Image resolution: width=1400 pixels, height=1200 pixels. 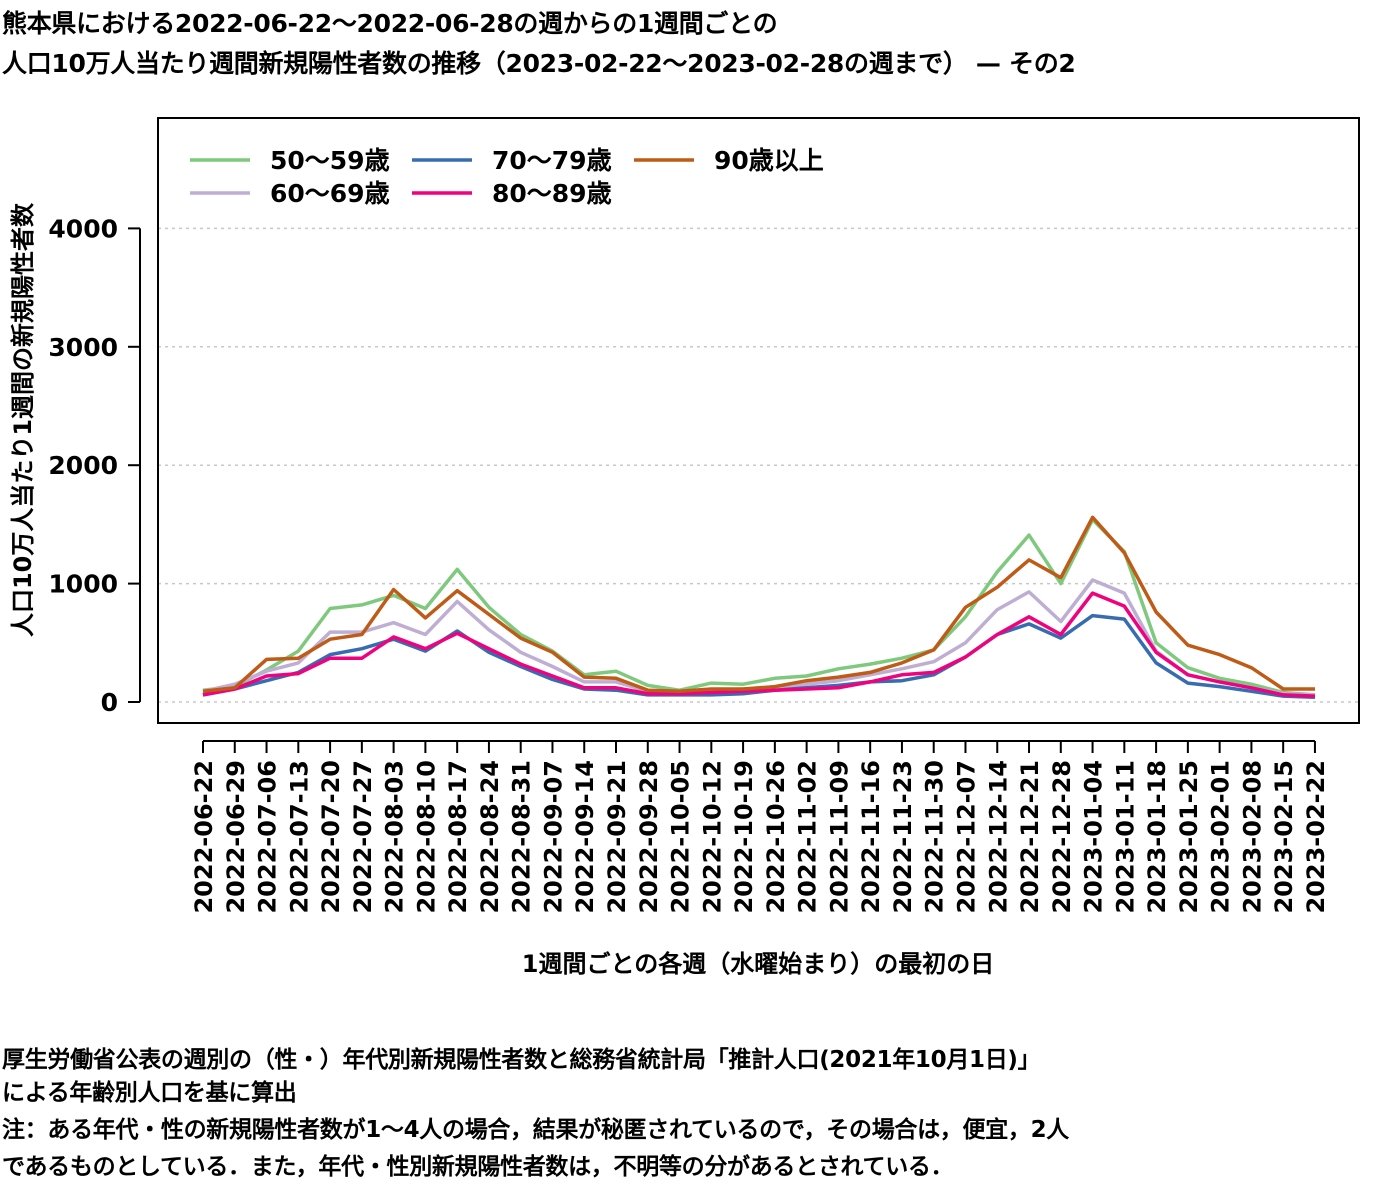 I want to click on y-tick-label: 4000, so click(x=83, y=228).